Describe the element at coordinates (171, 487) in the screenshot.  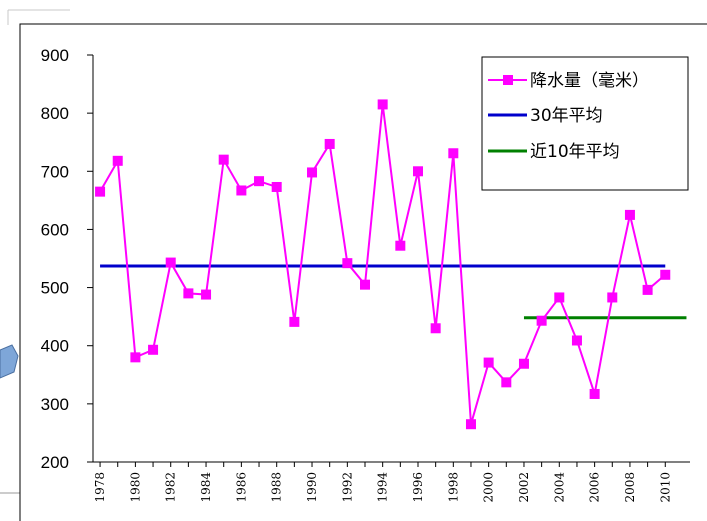
I see `x-tick-label: 1982` at that location.